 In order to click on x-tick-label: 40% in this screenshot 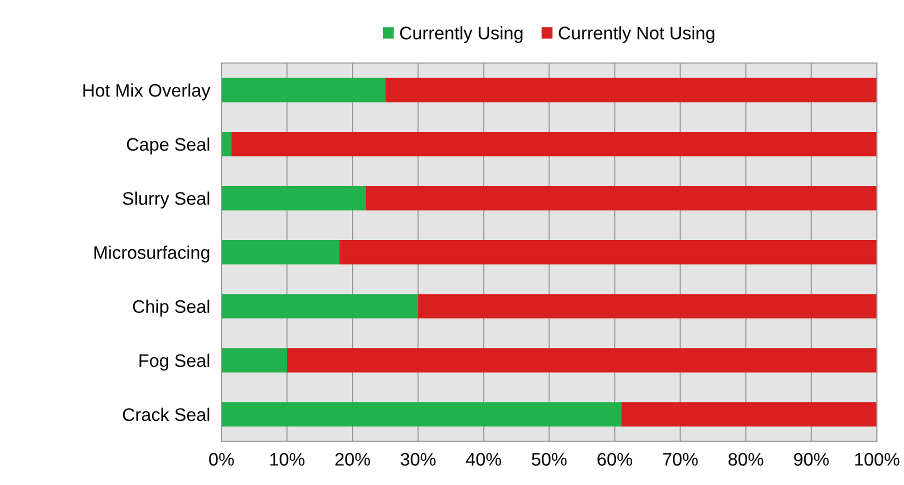, I will do `click(484, 459)`.